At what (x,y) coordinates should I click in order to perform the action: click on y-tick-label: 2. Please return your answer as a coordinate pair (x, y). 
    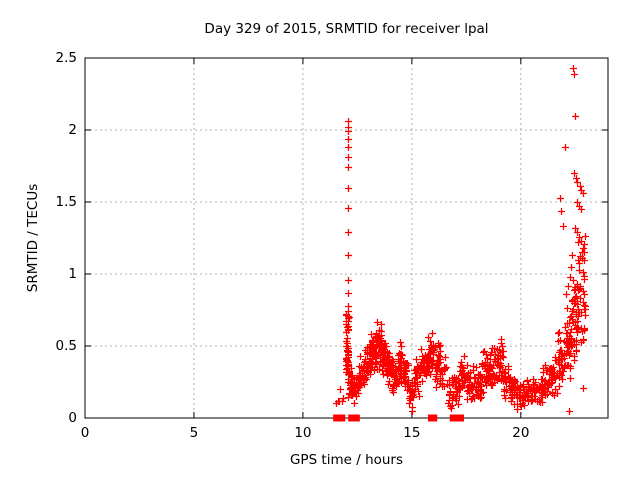
    Looking at the image, I should click on (72, 130).